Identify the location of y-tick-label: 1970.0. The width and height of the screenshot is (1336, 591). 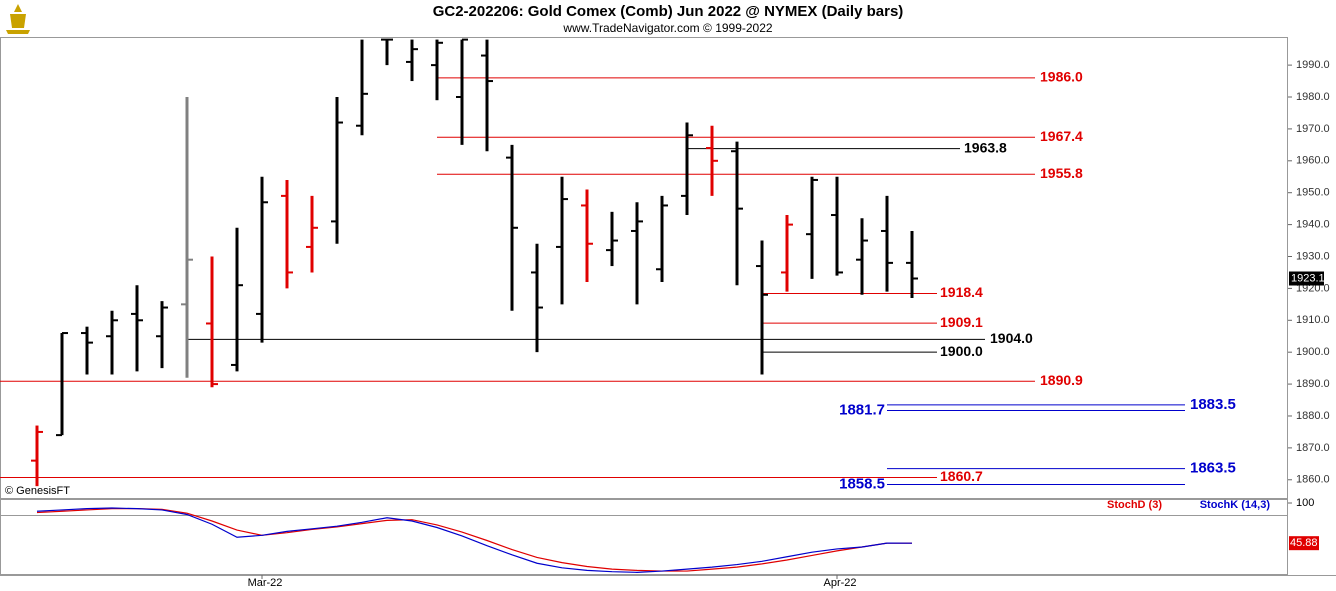
(1313, 129).